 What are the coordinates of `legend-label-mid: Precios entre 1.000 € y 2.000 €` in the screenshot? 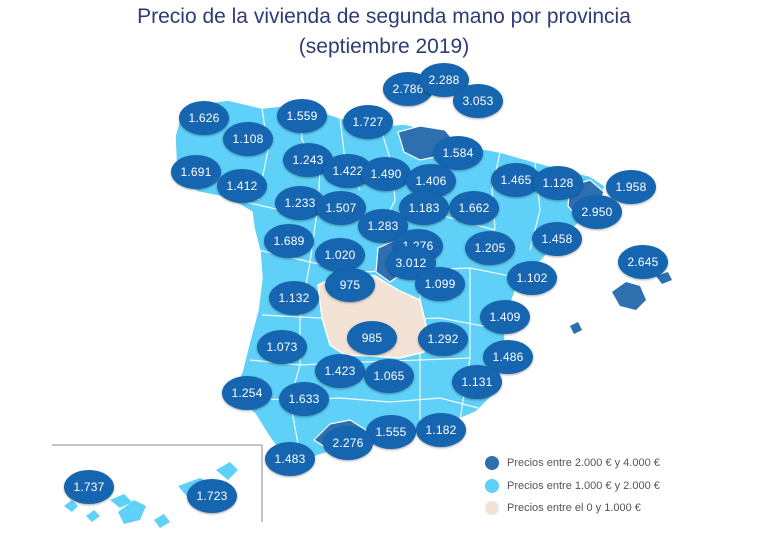 It's located at (583, 485).